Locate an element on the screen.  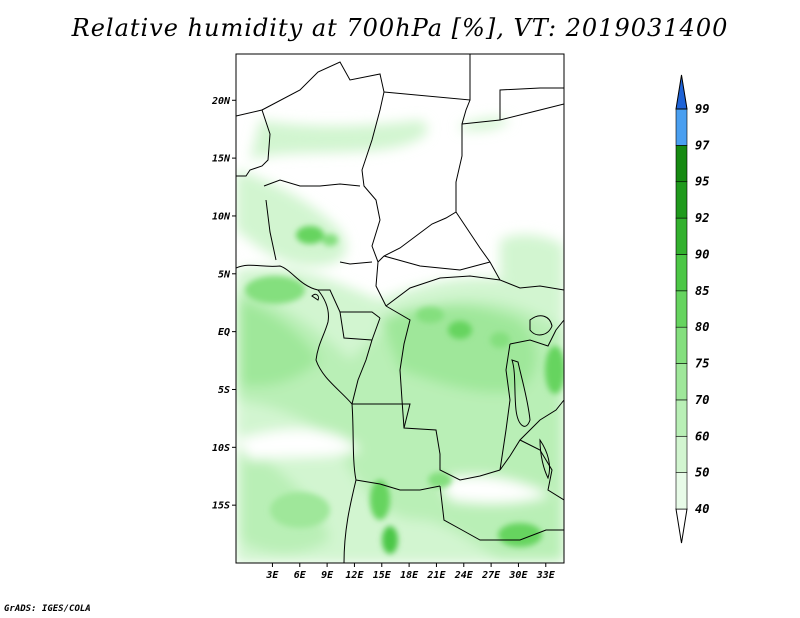
grads-credit: GrADS: IGES/COLA is located at coordinates (47, 609).